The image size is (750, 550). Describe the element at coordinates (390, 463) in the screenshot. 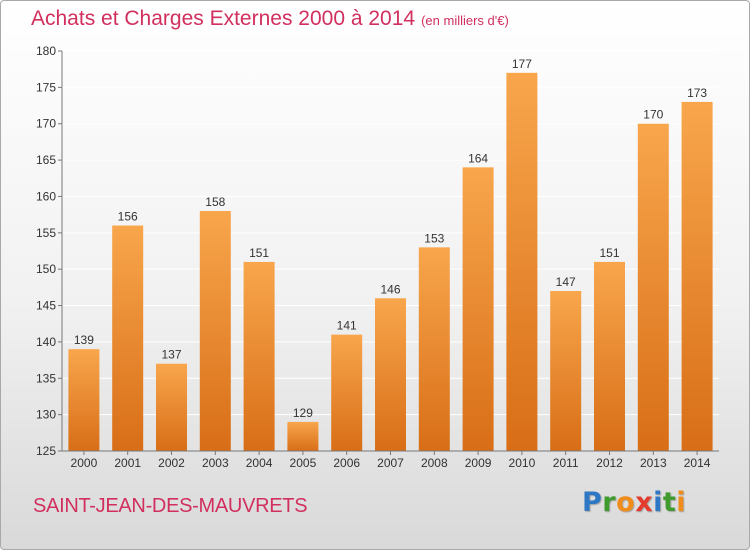

I see `x-tick-label: 2007` at that location.